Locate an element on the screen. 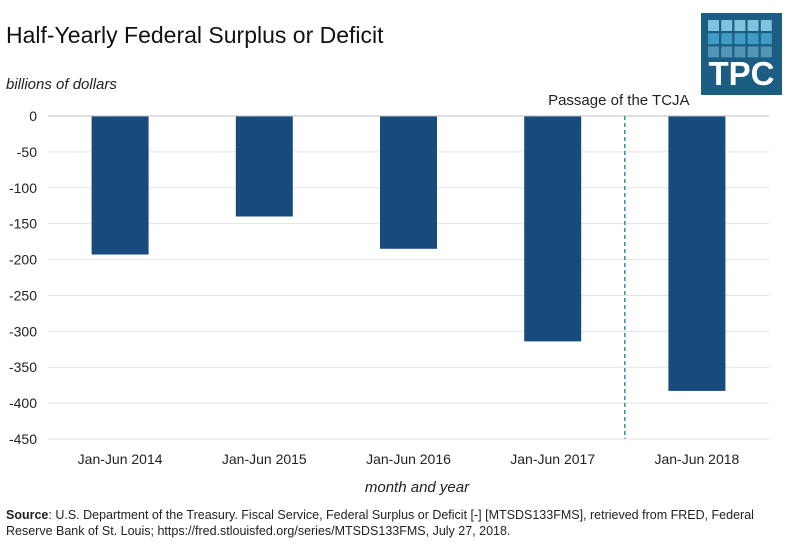  y-axis-label: billions of dollars is located at coordinates (61, 84).